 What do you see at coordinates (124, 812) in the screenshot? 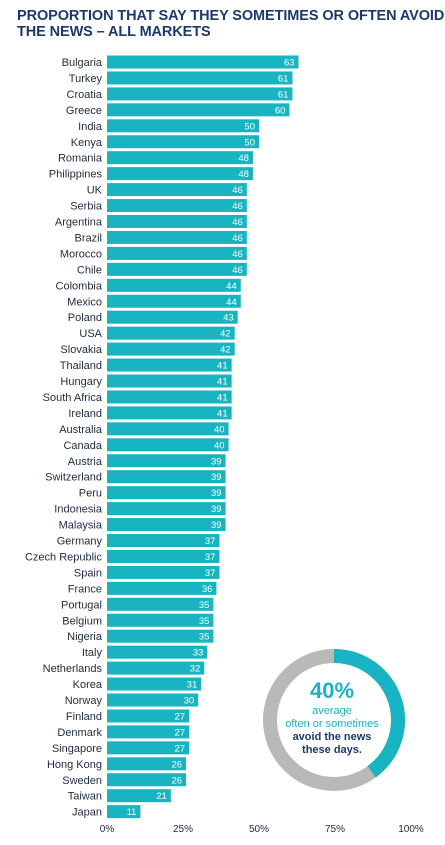
I see `bar-japan` at bounding box center [124, 812].